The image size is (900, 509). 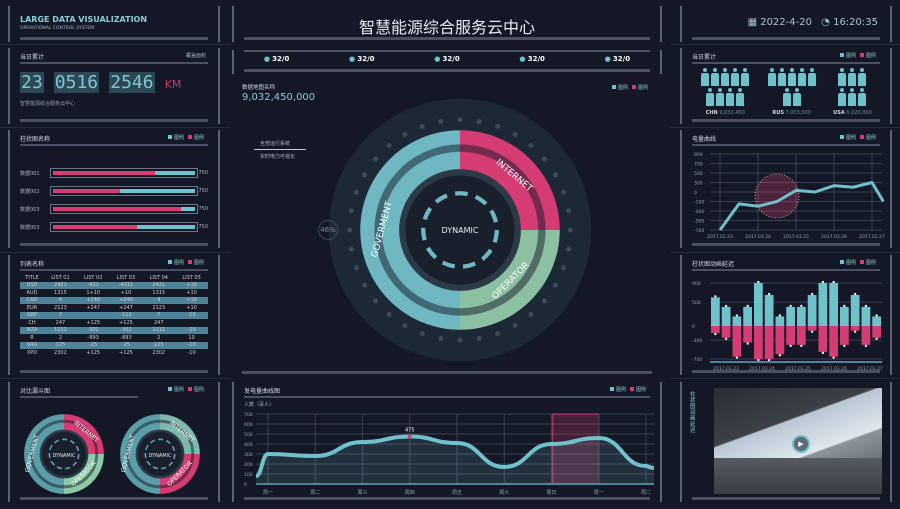 I want to click on x-tick: 周四, so click(x=410, y=493).